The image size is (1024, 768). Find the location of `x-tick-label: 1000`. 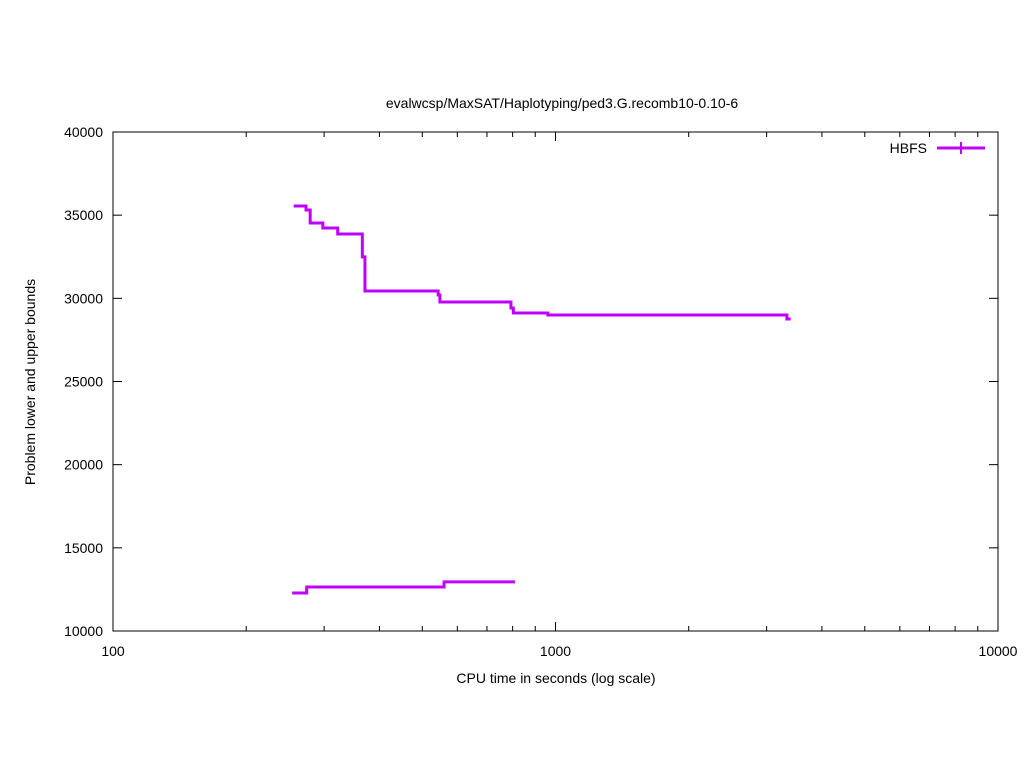

x-tick-label: 1000 is located at coordinates (555, 651).